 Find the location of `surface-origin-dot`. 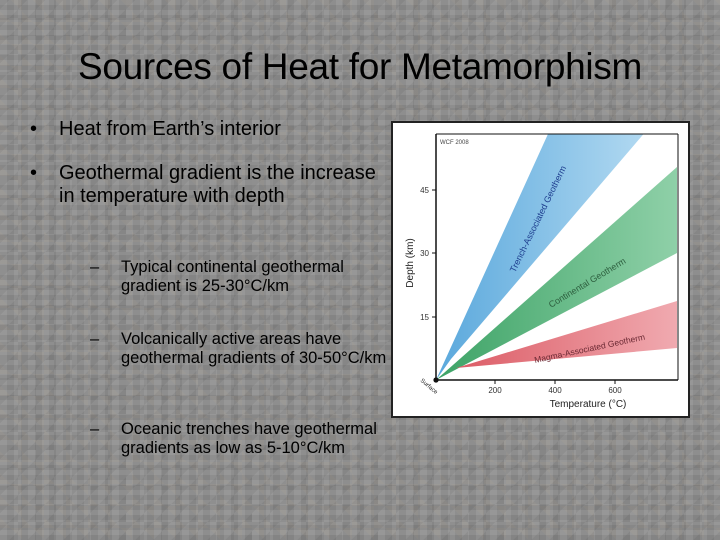

surface-origin-dot is located at coordinates (436, 380).